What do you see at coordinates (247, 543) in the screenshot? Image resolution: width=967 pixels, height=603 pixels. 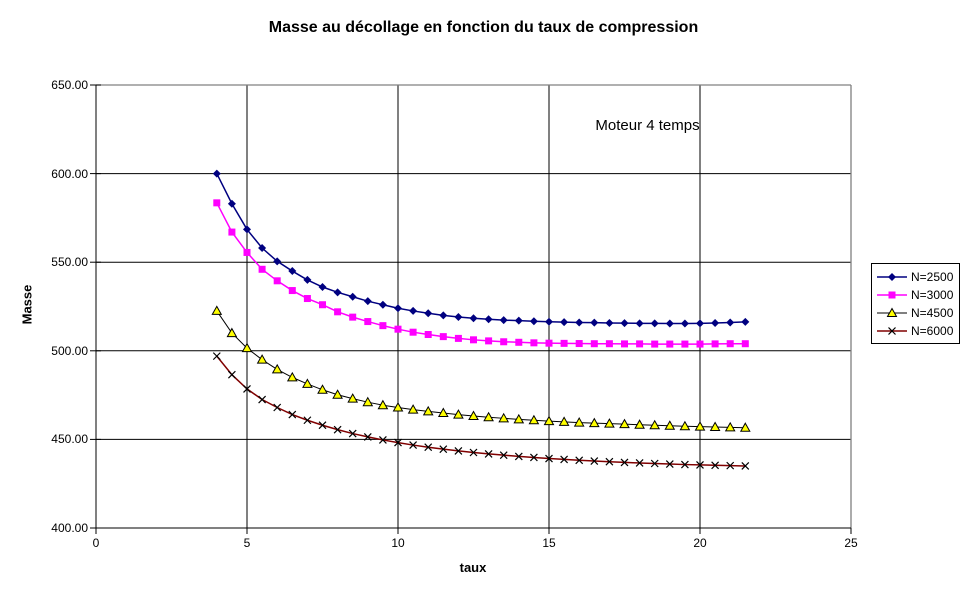 I see `x-tick-label: 5` at bounding box center [247, 543].